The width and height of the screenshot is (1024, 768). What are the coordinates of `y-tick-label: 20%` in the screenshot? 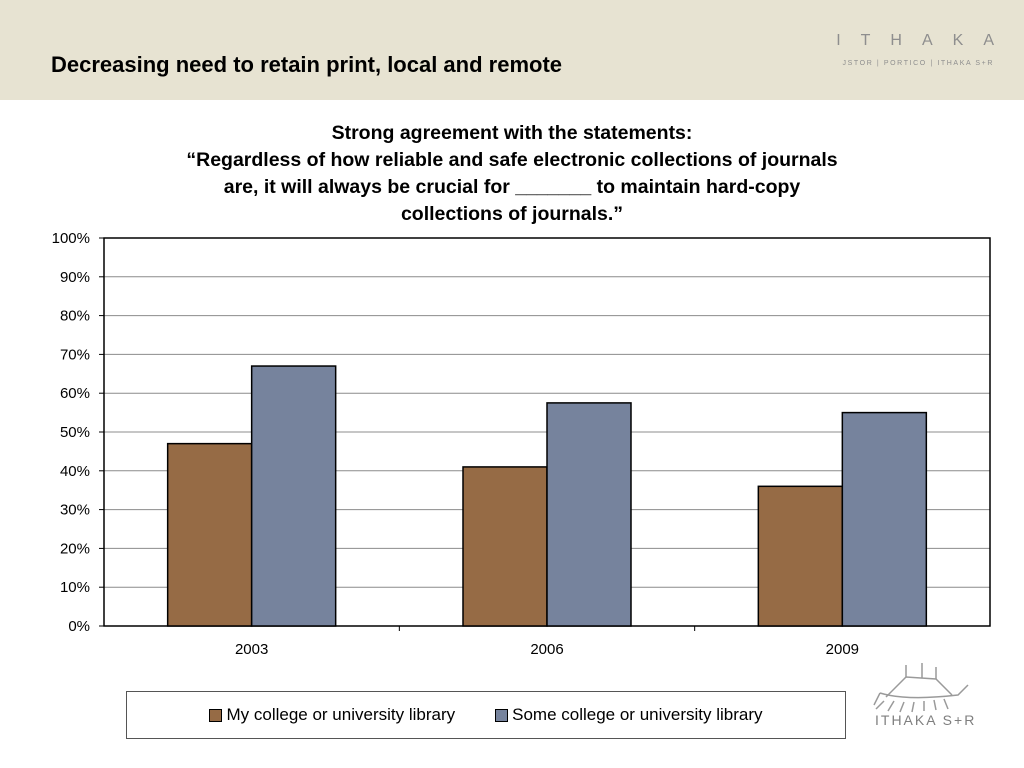 It's located at (75, 548).